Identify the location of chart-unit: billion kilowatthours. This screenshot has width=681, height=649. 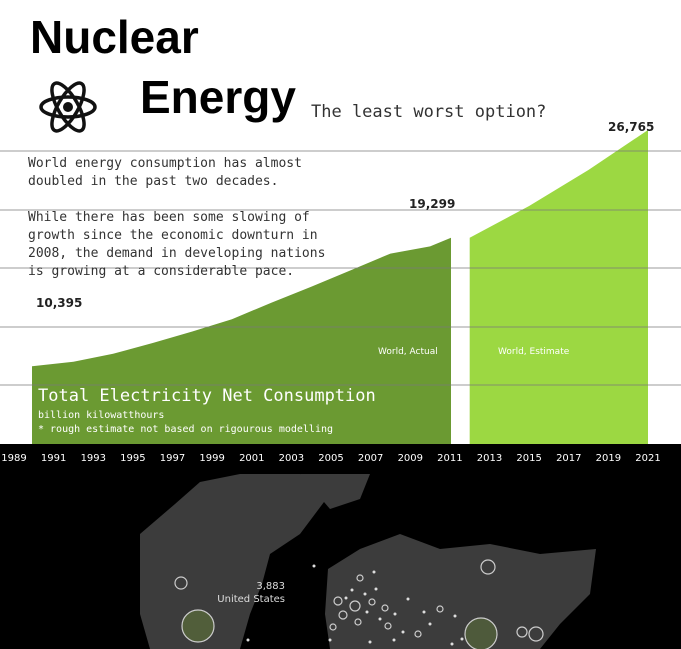
(101, 415).